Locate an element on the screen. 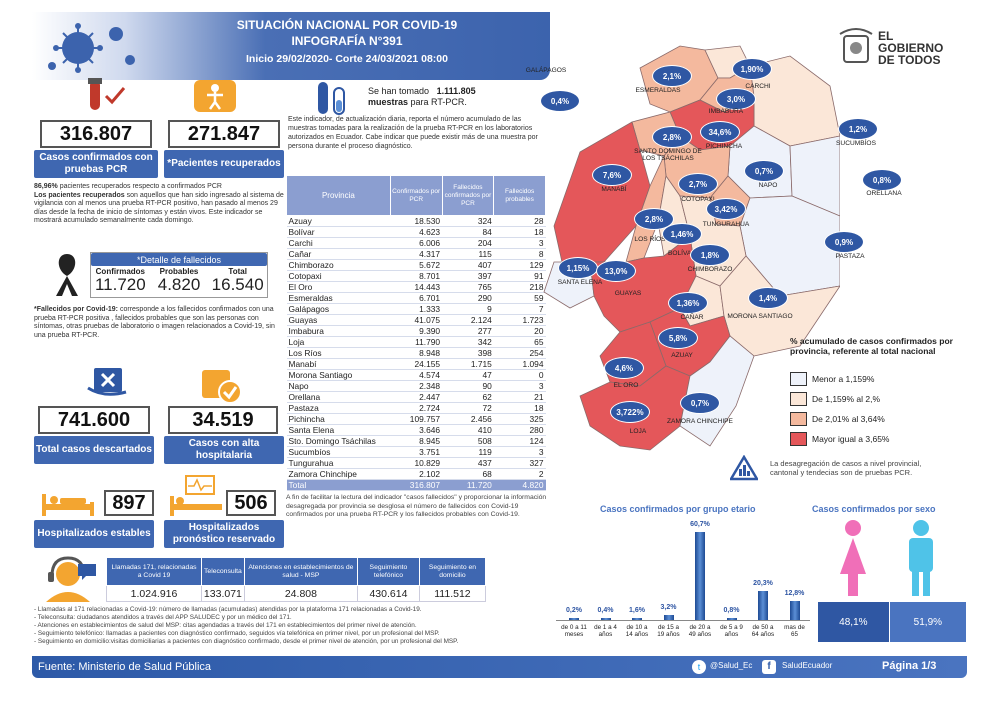  male-icon is located at coordinates (921, 558).